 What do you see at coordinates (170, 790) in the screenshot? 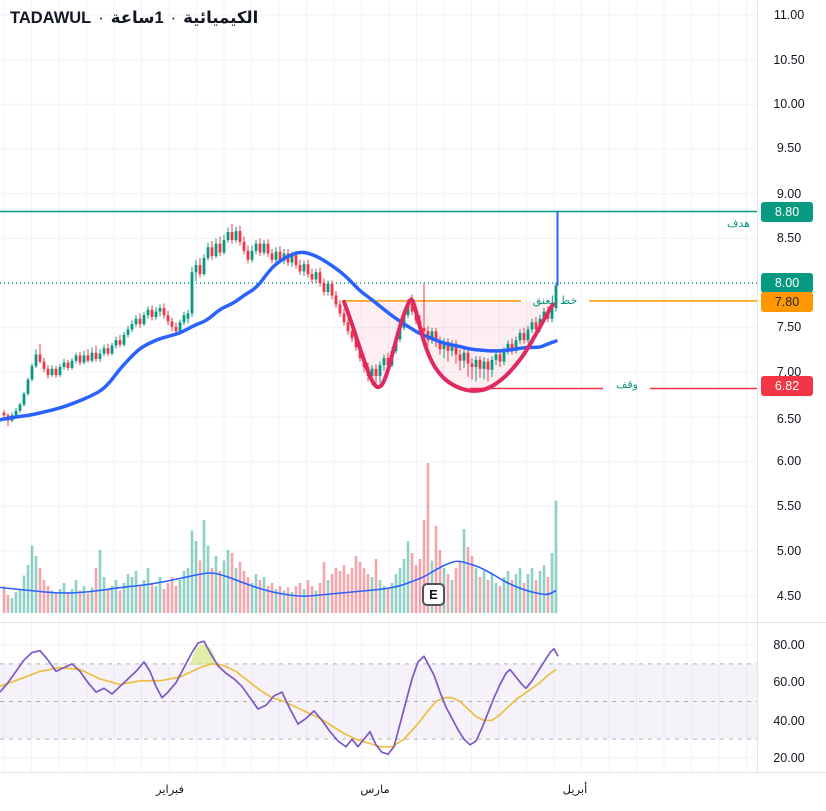
I see `month-label-february: فبراير` at bounding box center [170, 790].